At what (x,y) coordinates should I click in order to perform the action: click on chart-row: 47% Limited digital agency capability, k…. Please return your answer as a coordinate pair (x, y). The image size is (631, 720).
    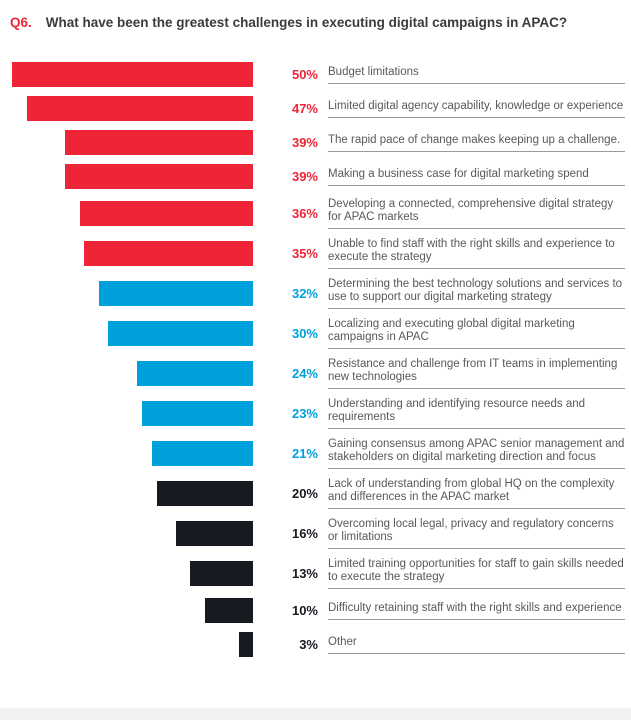
    Looking at the image, I should click on (315, 108).